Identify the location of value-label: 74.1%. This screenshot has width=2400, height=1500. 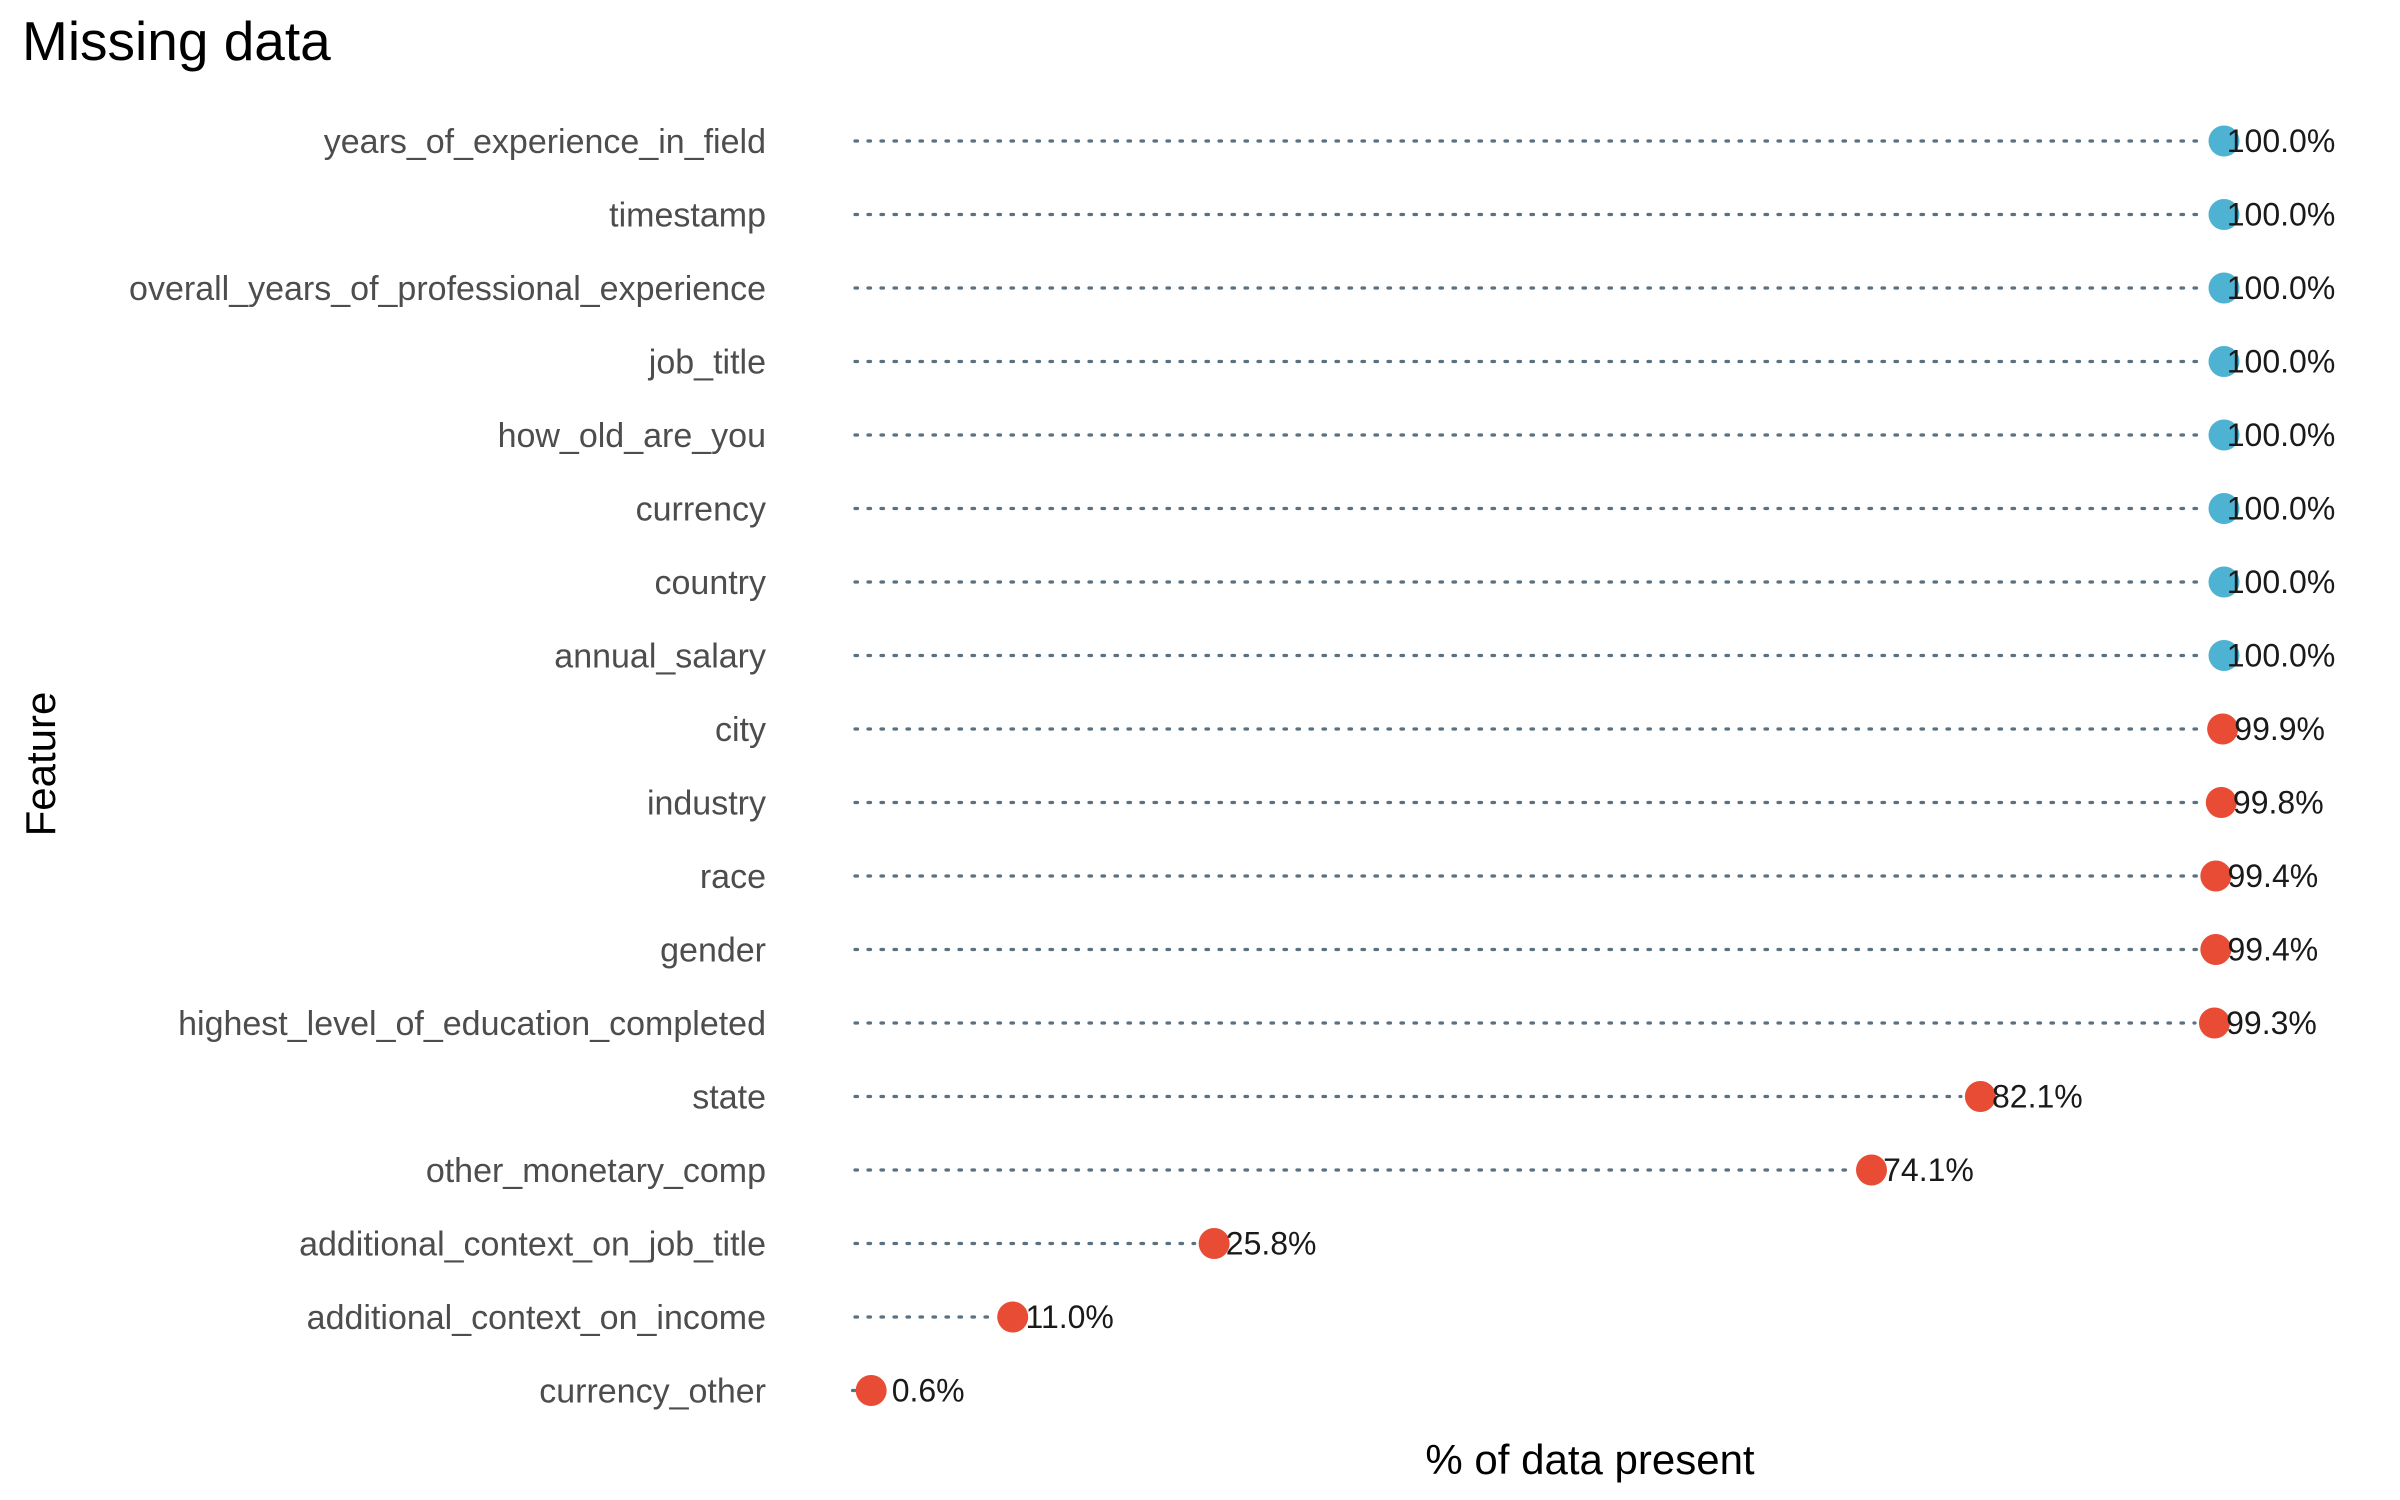
(1928, 1170).